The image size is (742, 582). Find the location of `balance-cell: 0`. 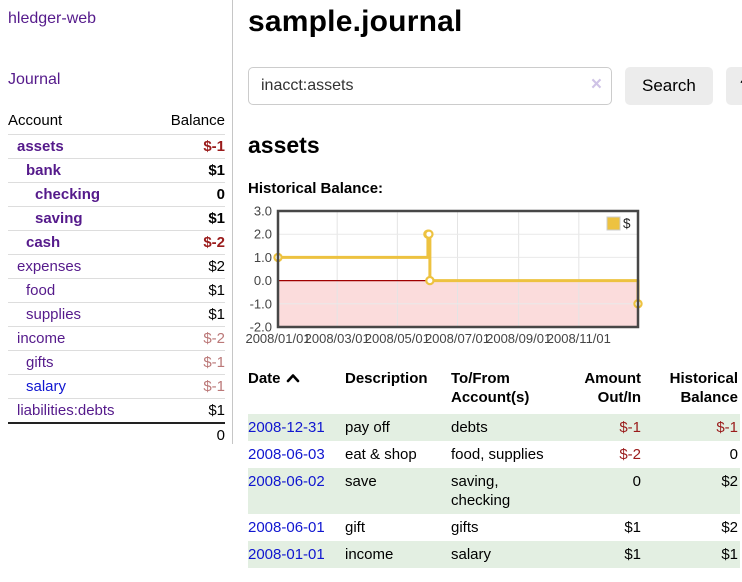

balance-cell: 0 is located at coordinates (733, 454).